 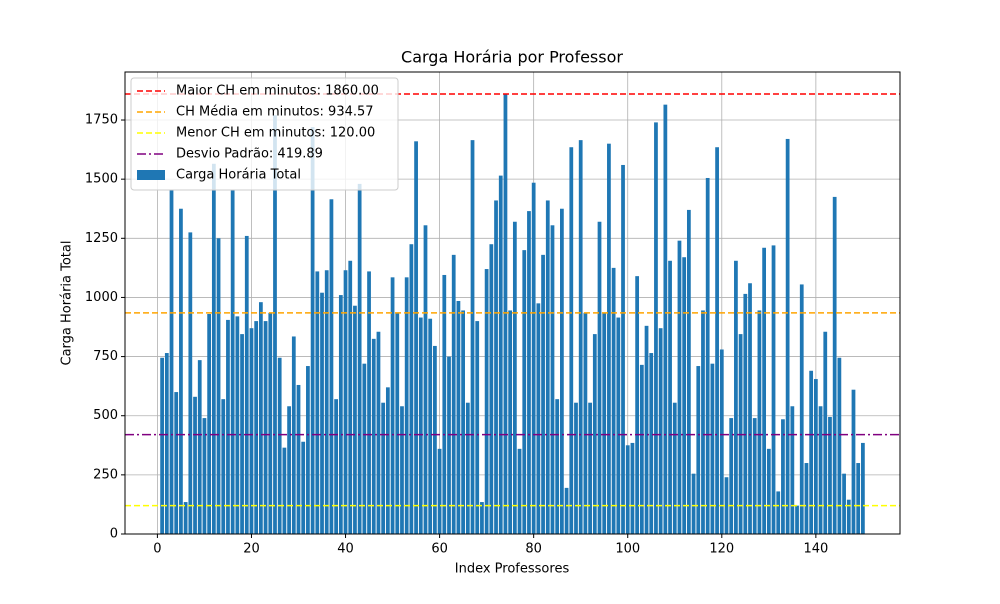 What do you see at coordinates (249, 154) in the screenshot?
I see `legend-label: Desvio Padrão: 419.89` at bounding box center [249, 154].